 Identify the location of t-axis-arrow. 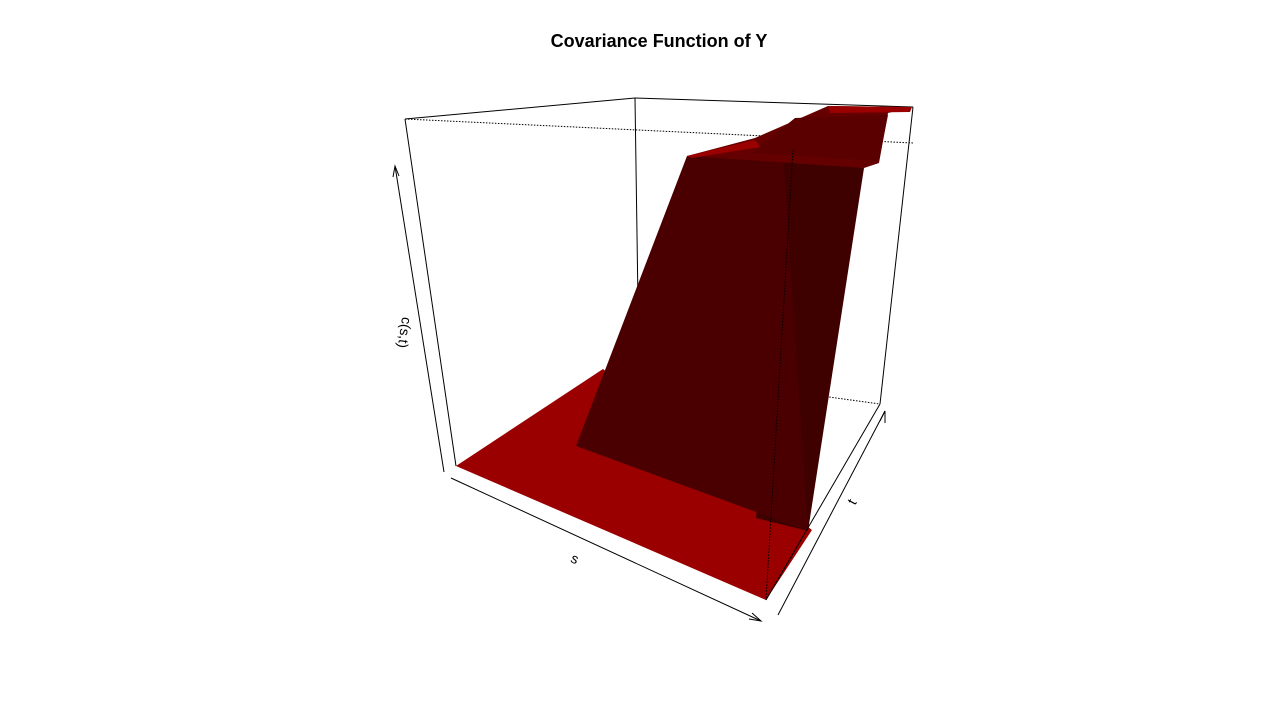
(831, 513).